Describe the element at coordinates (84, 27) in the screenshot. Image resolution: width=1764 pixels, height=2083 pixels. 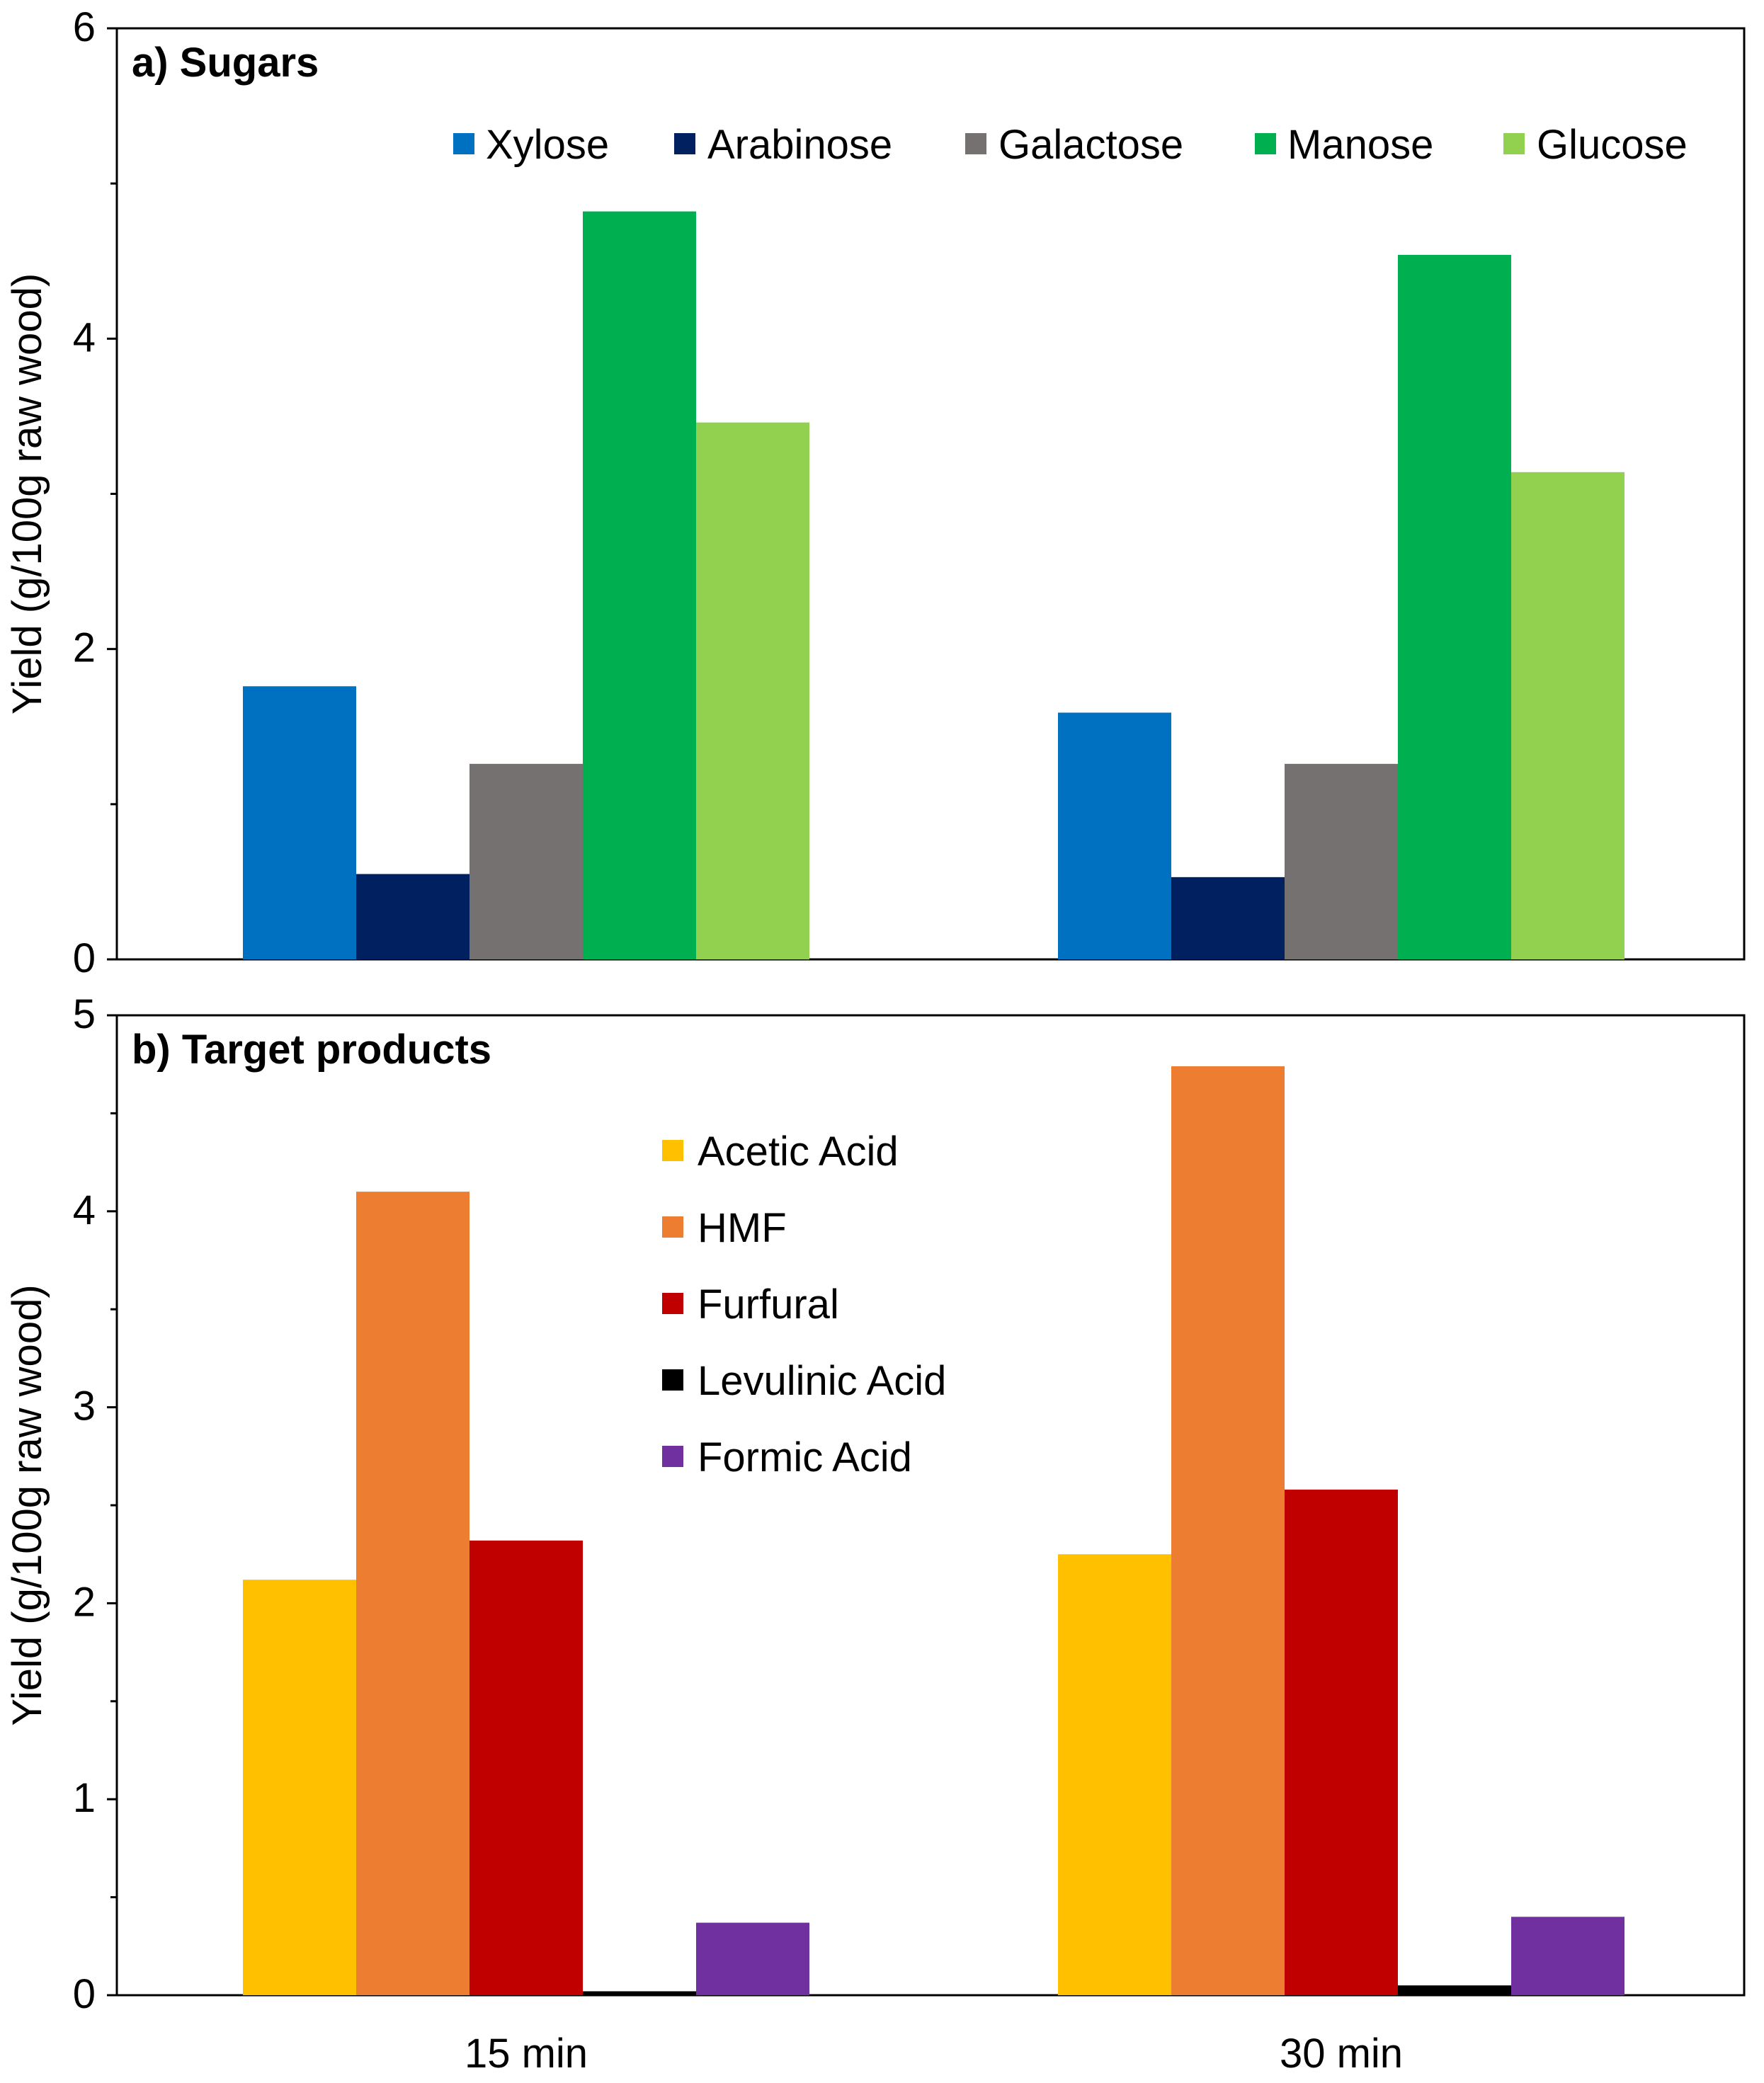
I see `y-tick-label: 6` at that location.